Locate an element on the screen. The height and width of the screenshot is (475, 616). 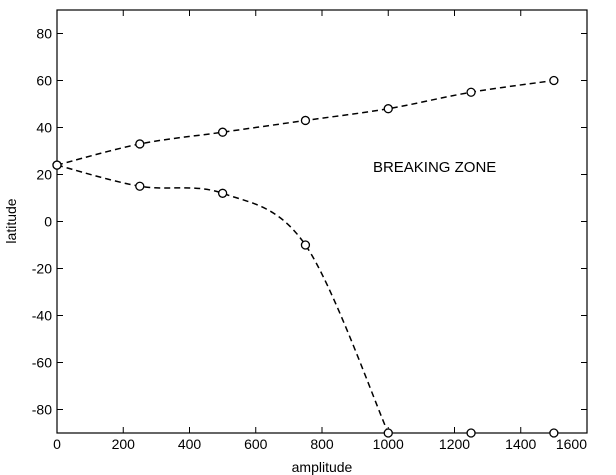
y-tick-label: -80 is located at coordinates (42, 410).